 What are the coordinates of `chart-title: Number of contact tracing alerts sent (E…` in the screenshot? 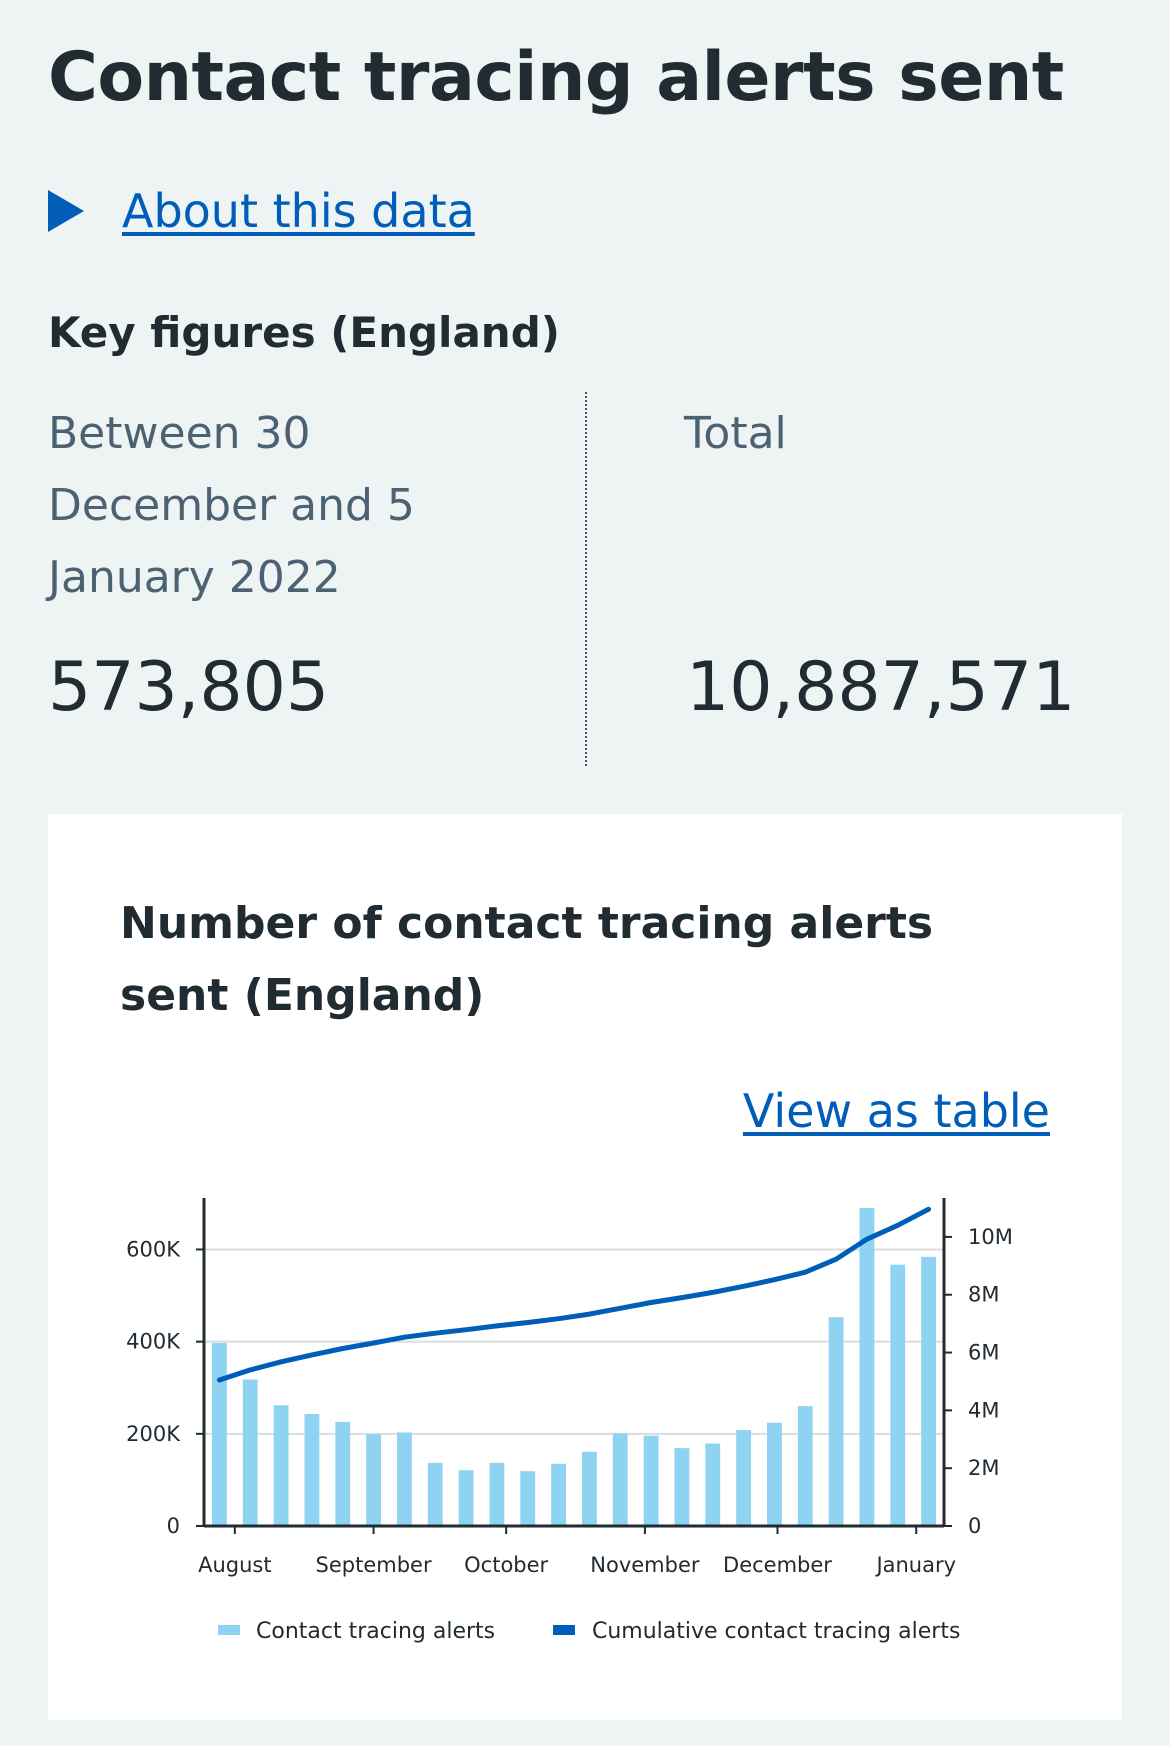 It's located at (527, 959).